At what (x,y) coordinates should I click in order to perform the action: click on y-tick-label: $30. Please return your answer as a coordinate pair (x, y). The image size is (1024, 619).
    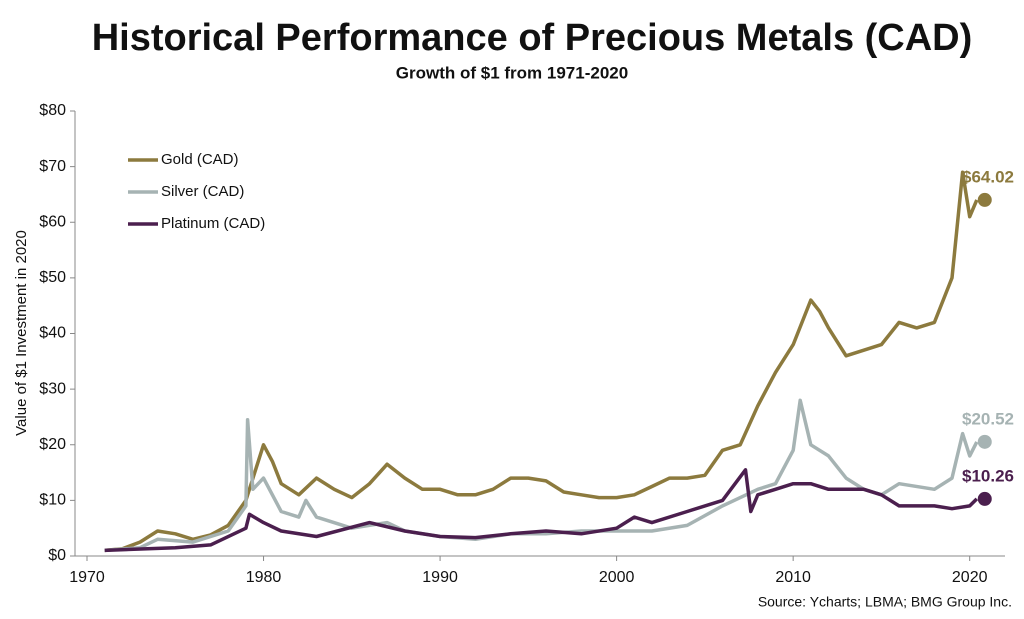
    Looking at the image, I should click on (52, 388).